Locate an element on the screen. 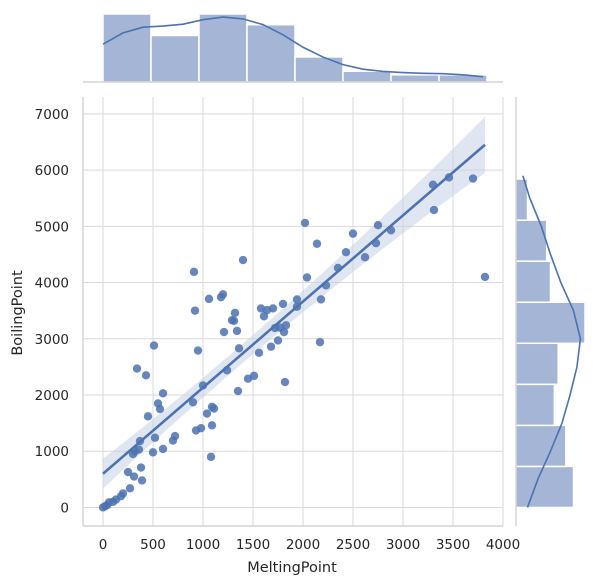  x-tick-label: 3000 is located at coordinates (403, 545).